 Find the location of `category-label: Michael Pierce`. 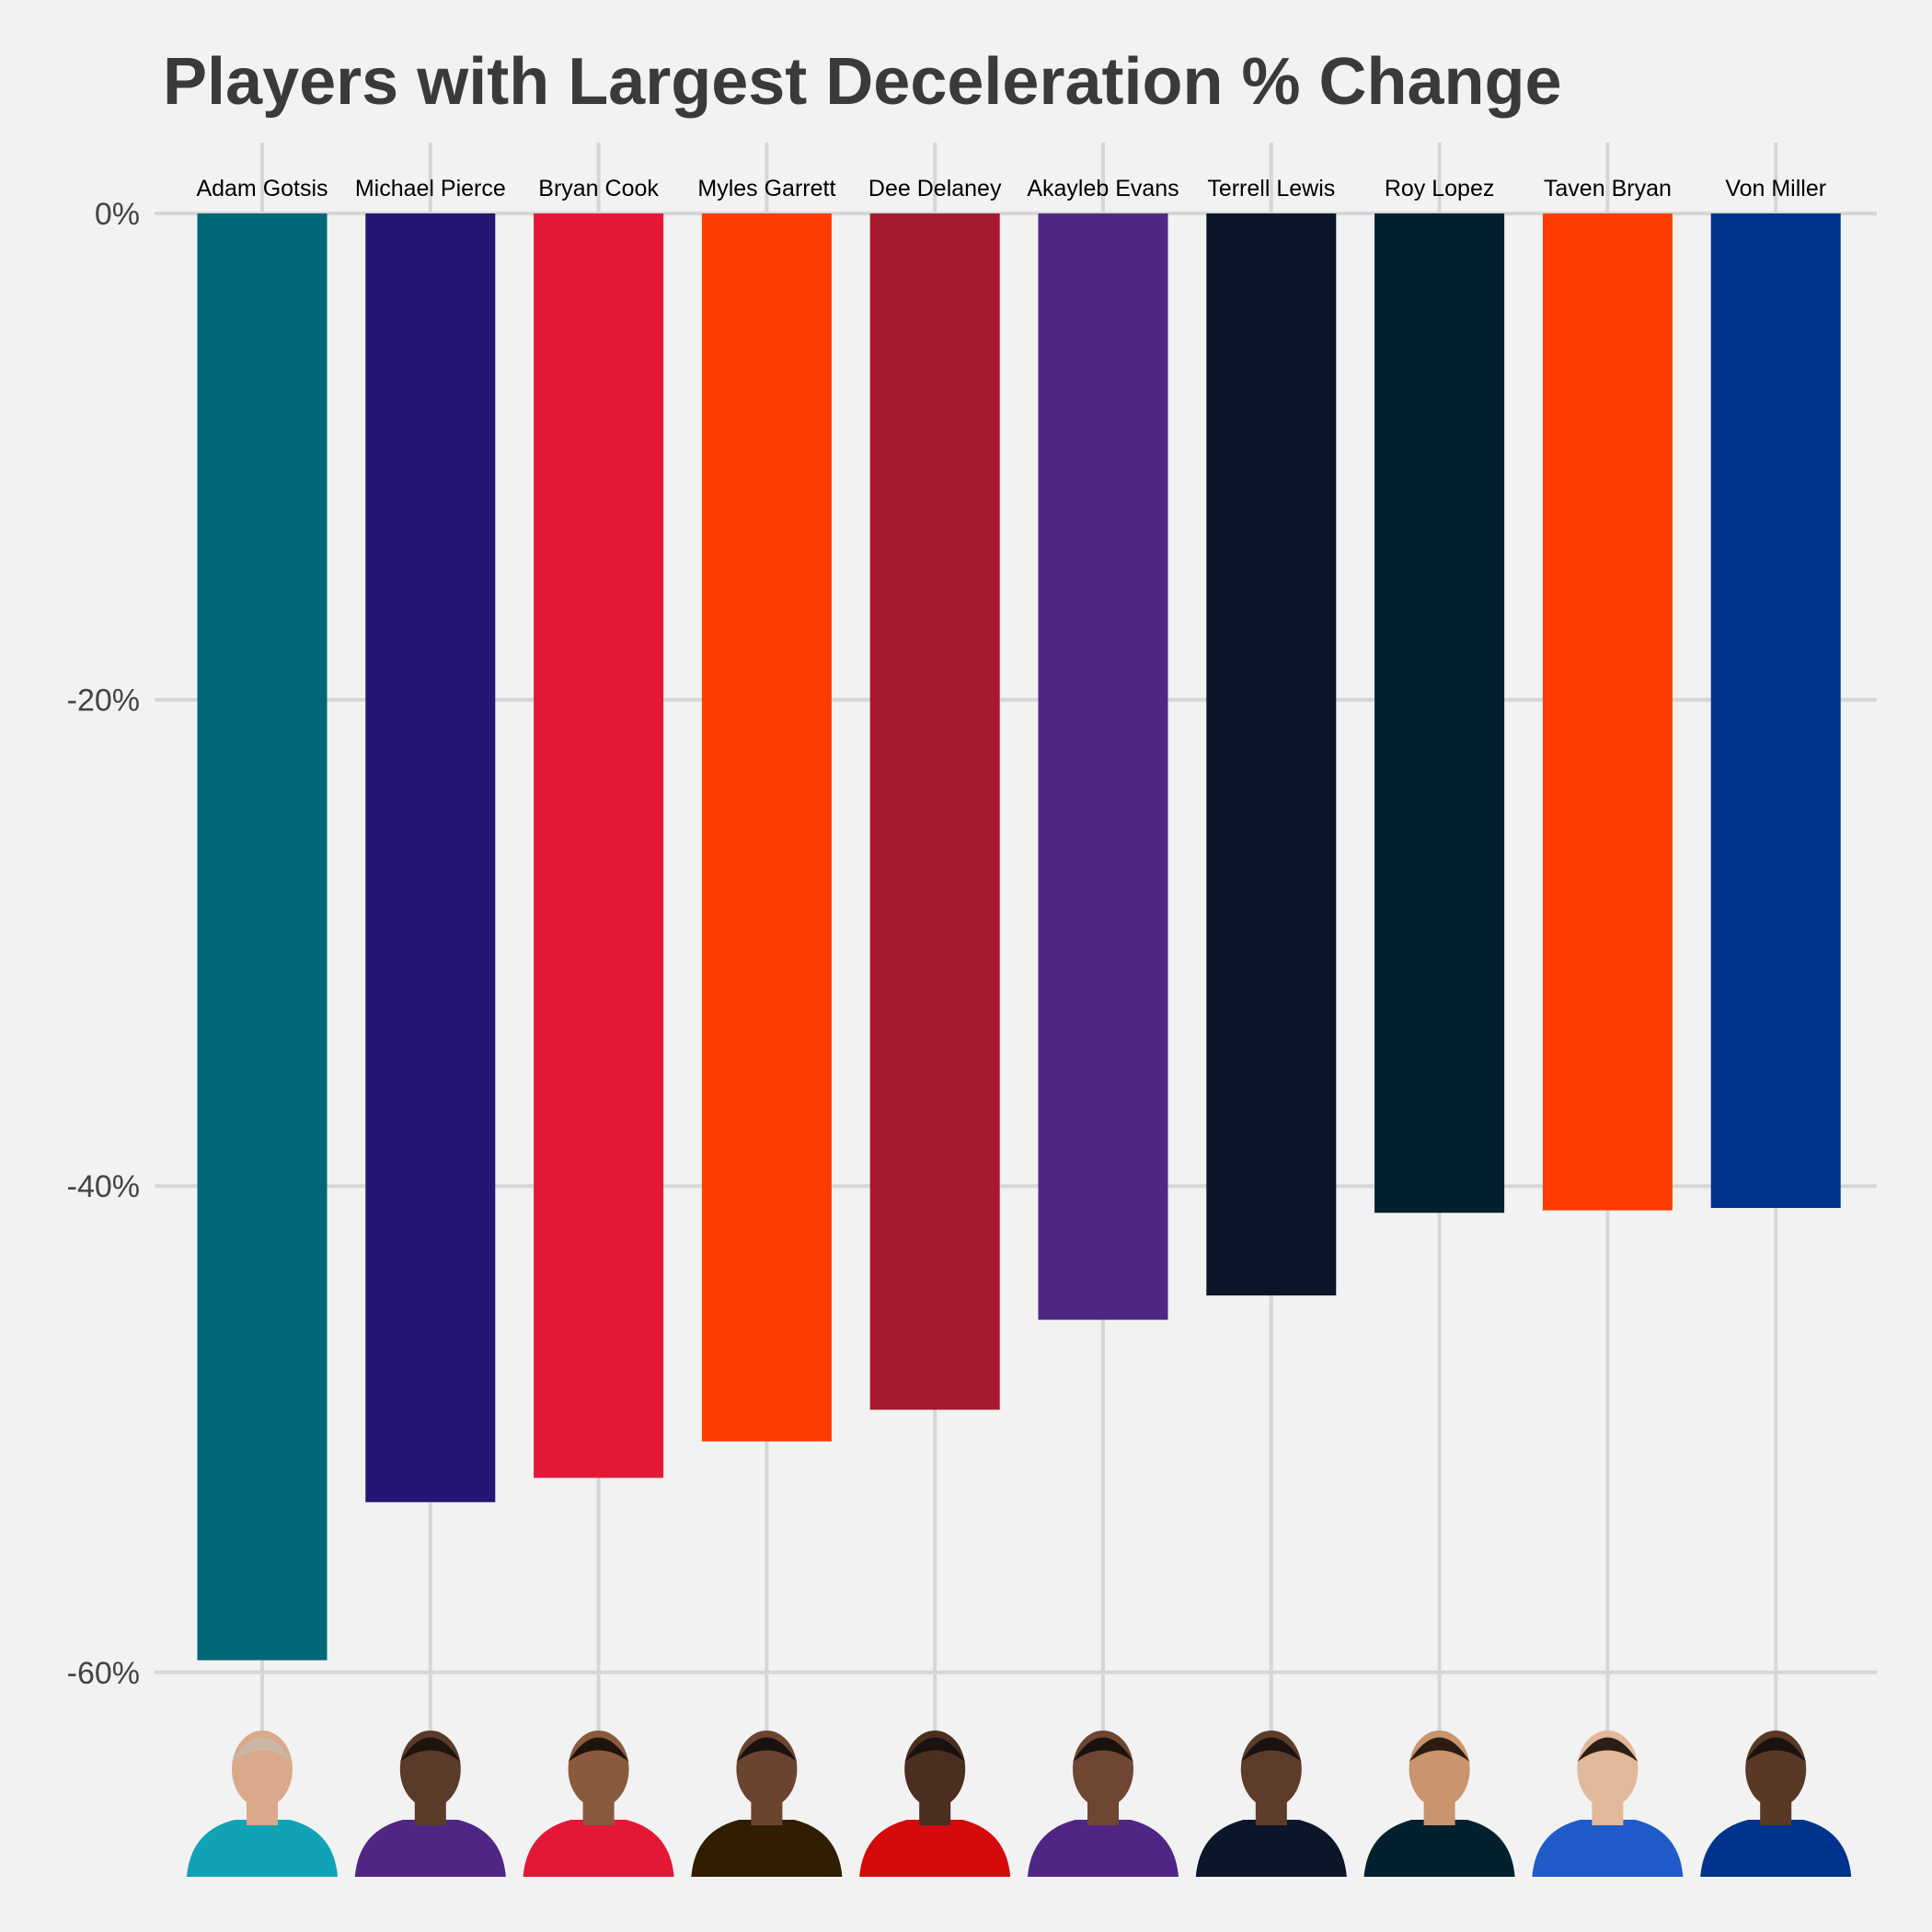

category-label: Michael Pierce is located at coordinates (430, 188).